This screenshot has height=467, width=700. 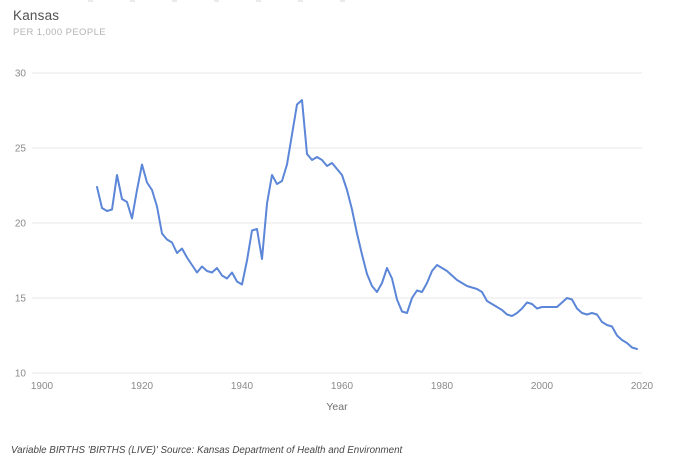 What do you see at coordinates (442, 386) in the screenshot?
I see `x-tick-label: 1980` at bounding box center [442, 386].